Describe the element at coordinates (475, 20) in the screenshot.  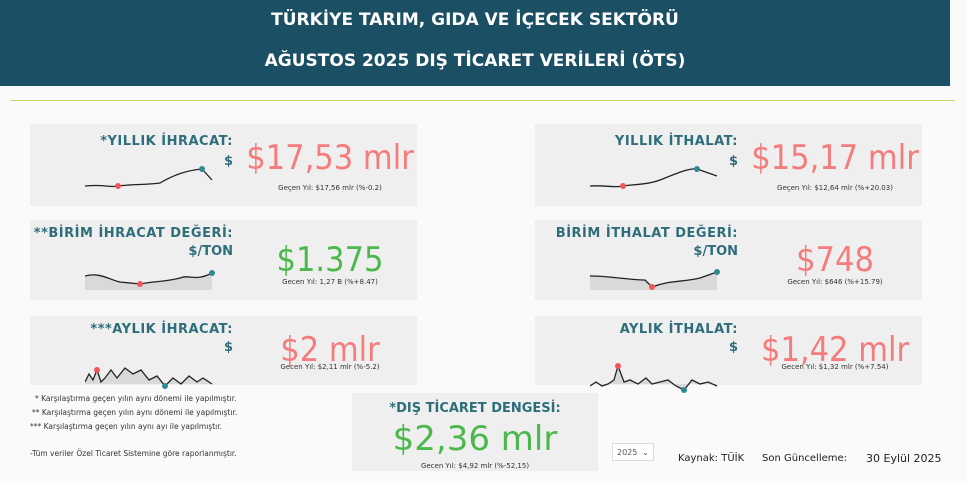
I see `title: TÜRKİYE TARIM, GIDA VE İÇECEK SEKTÖRÜ` at that location.